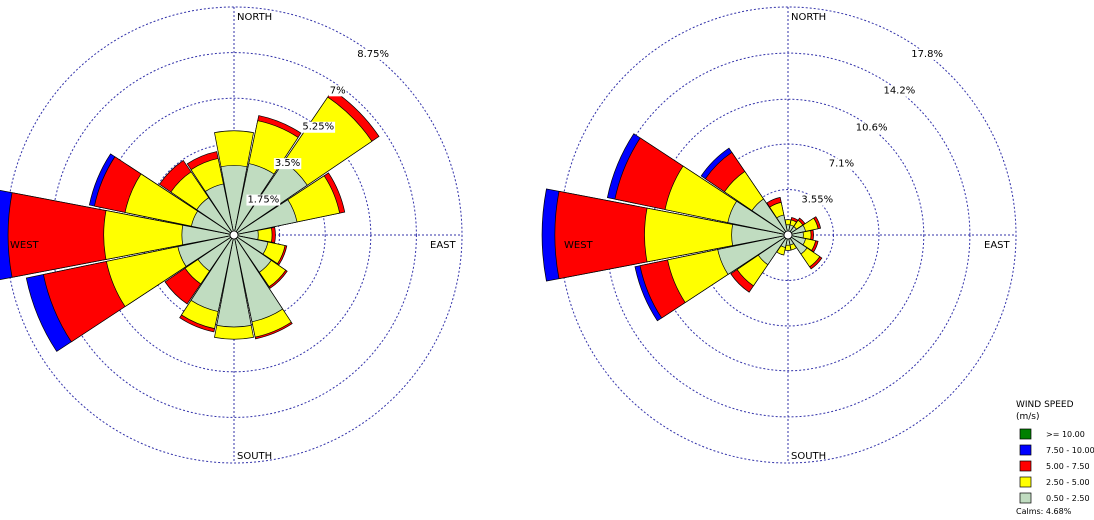  I want to click on legend-item-label: 7.50 - 10.00, so click(1070, 450).